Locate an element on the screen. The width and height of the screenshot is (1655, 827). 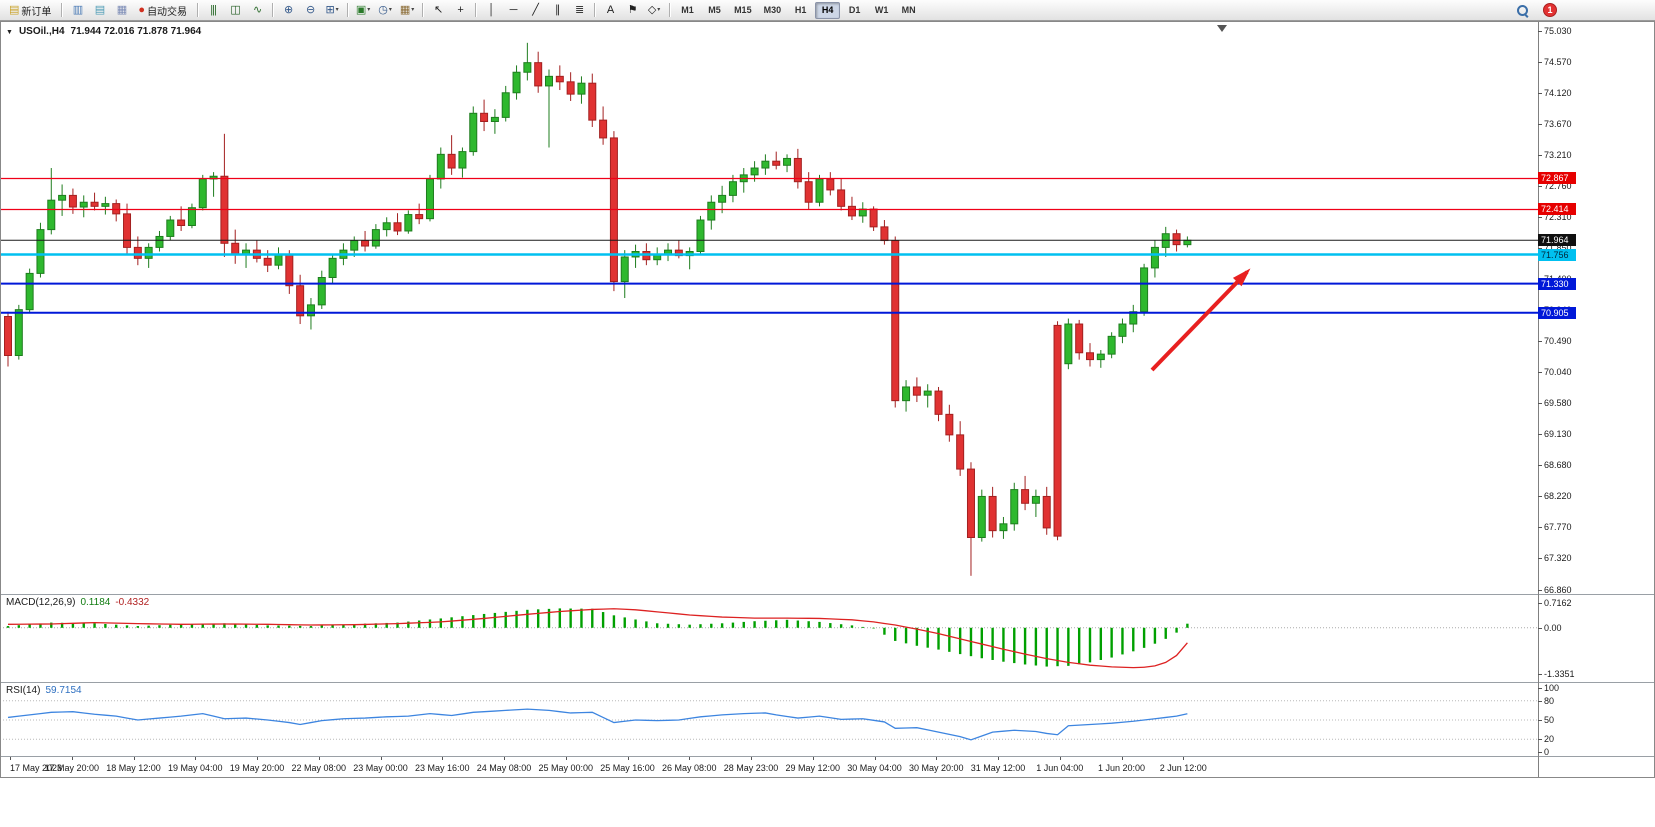
axis-label: 73.670 is located at coordinates (1558, 123).